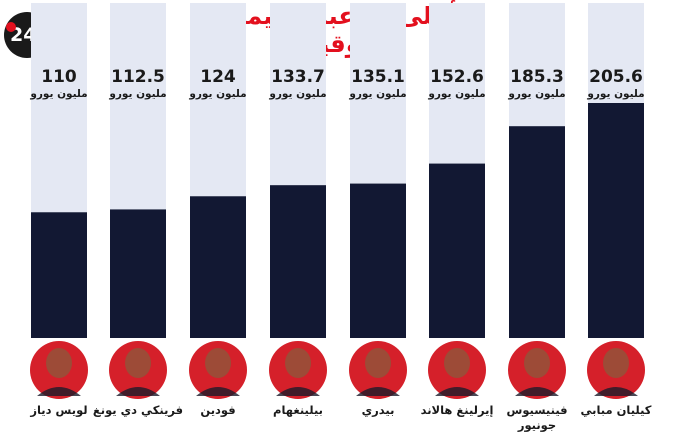  Describe the element at coordinates (615, 94) in the screenshot. I see `unit-label-8: مليون يورو` at that location.